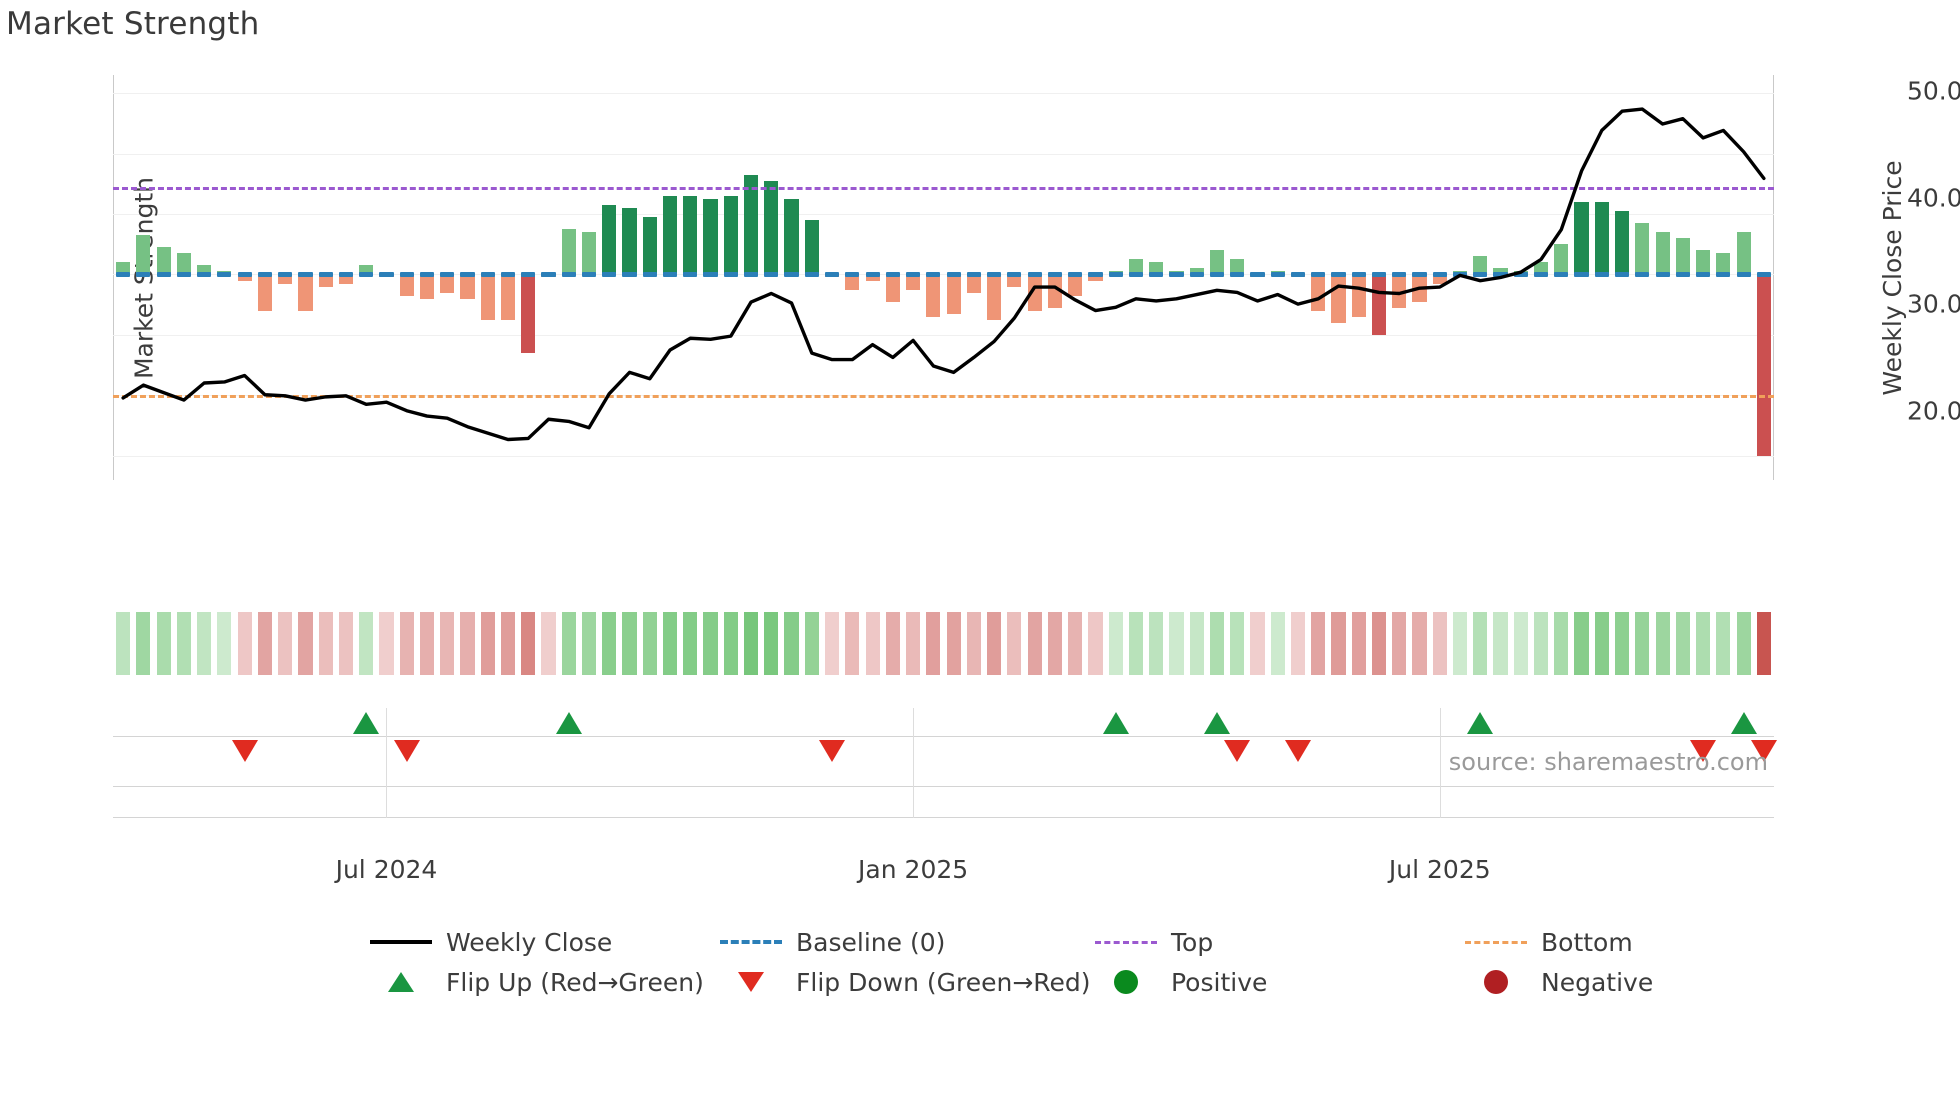 This screenshot has width=1960, height=1102. What do you see at coordinates (1181, 982) in the screenshot?
I see `legend-item: Positive` at bounding box center [1181, 982].